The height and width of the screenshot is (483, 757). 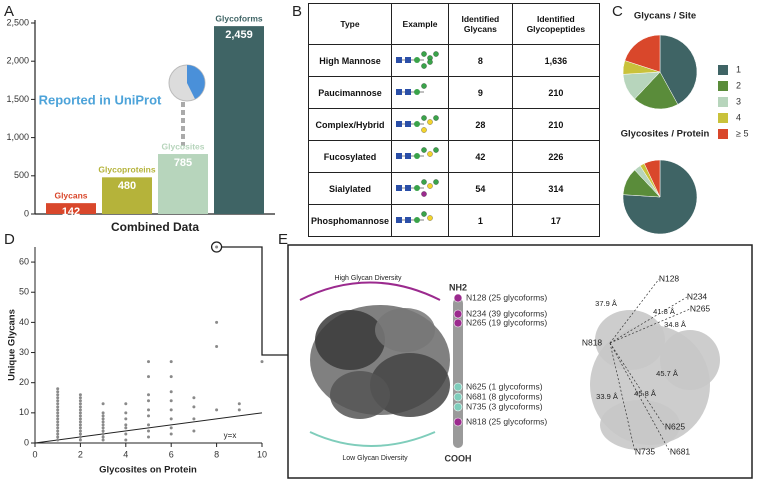 What do you see at coordinates (556, 24) in the screenshot?
I see `header-cell: Identified Glycopeptides` at bounding box center [556, 24].